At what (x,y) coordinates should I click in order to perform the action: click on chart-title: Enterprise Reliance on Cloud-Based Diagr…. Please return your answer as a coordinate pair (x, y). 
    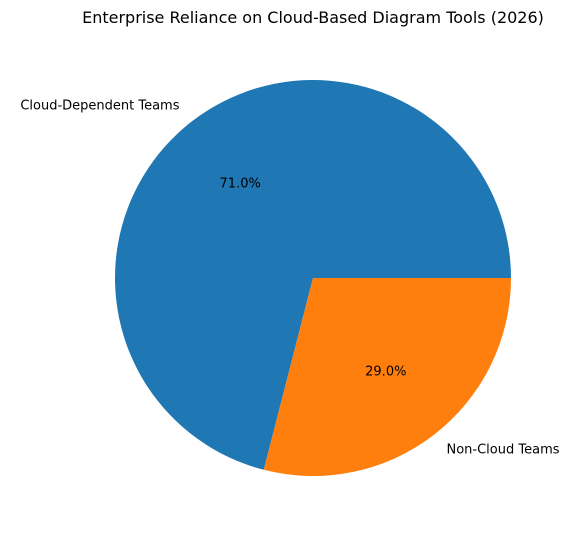
    Looking at the image, I should click on (313, 17).